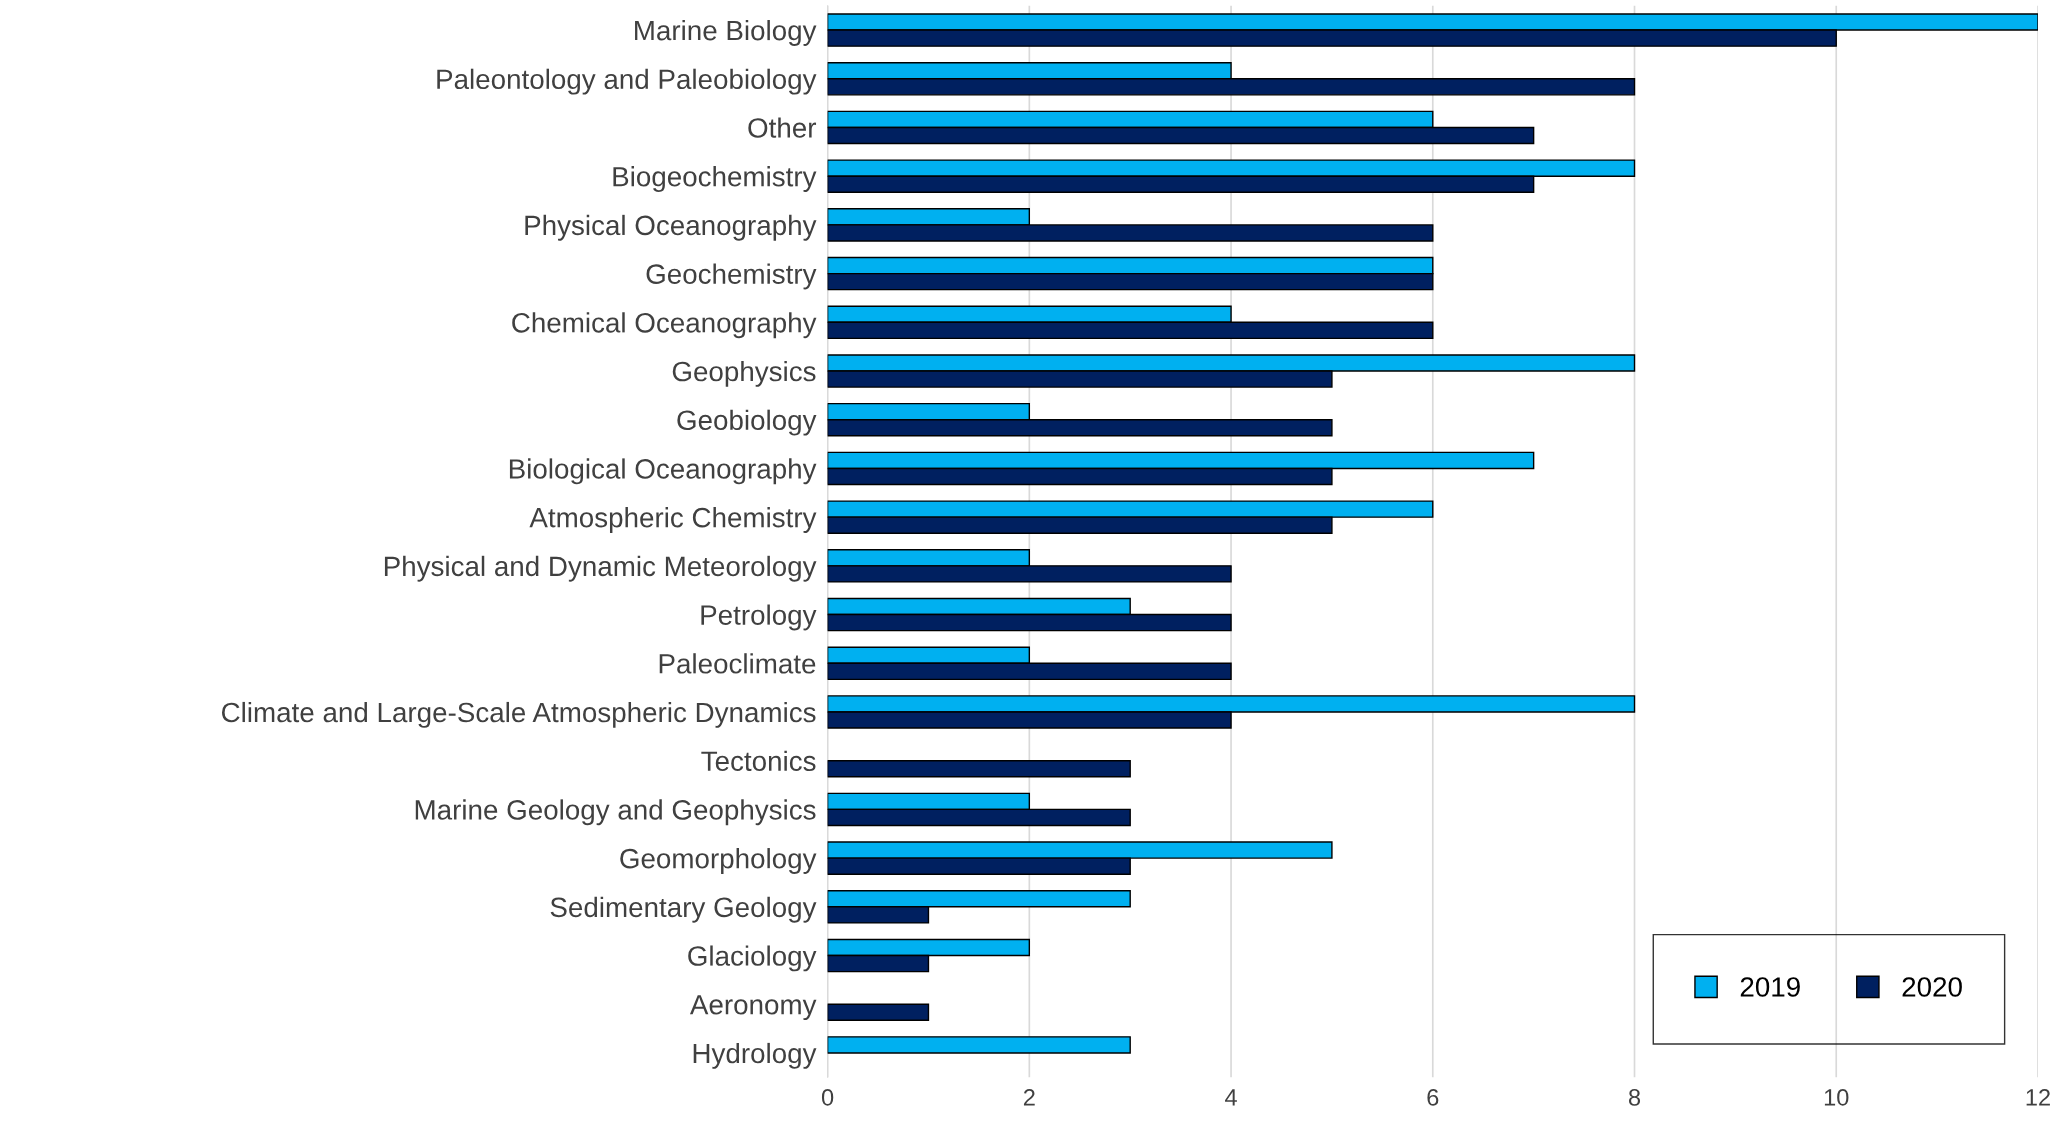  Describe the element at coordinates (1433, 1097) in the screenshot. I see `x-tick-label: 6` at that location.